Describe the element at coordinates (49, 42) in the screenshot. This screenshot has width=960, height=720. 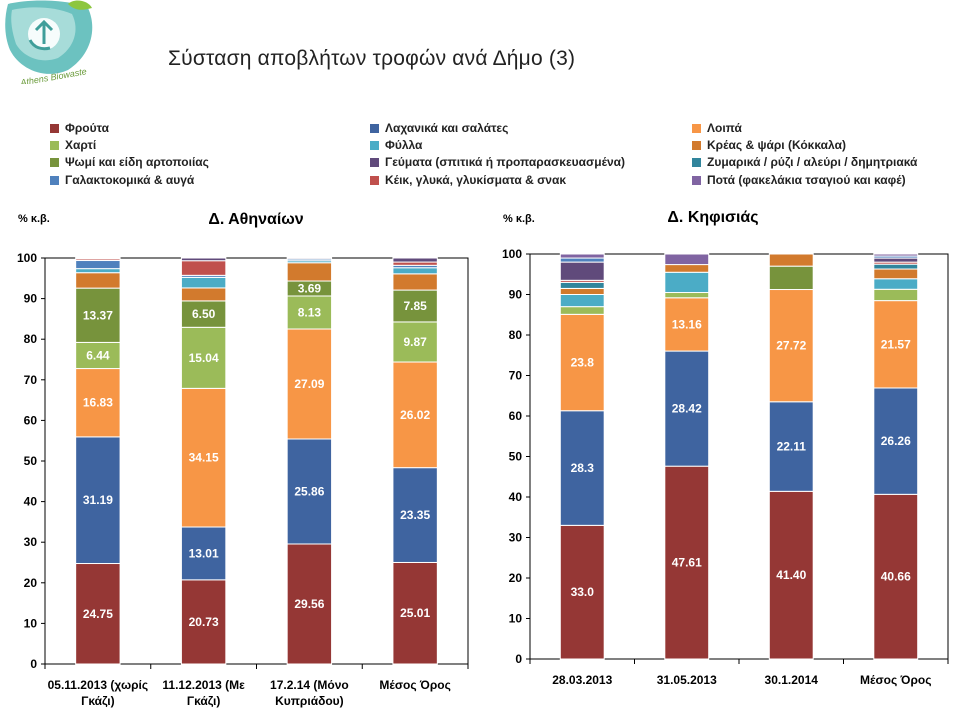
I see `athens-biowaste-logo: Athens Biowaste` at that location.